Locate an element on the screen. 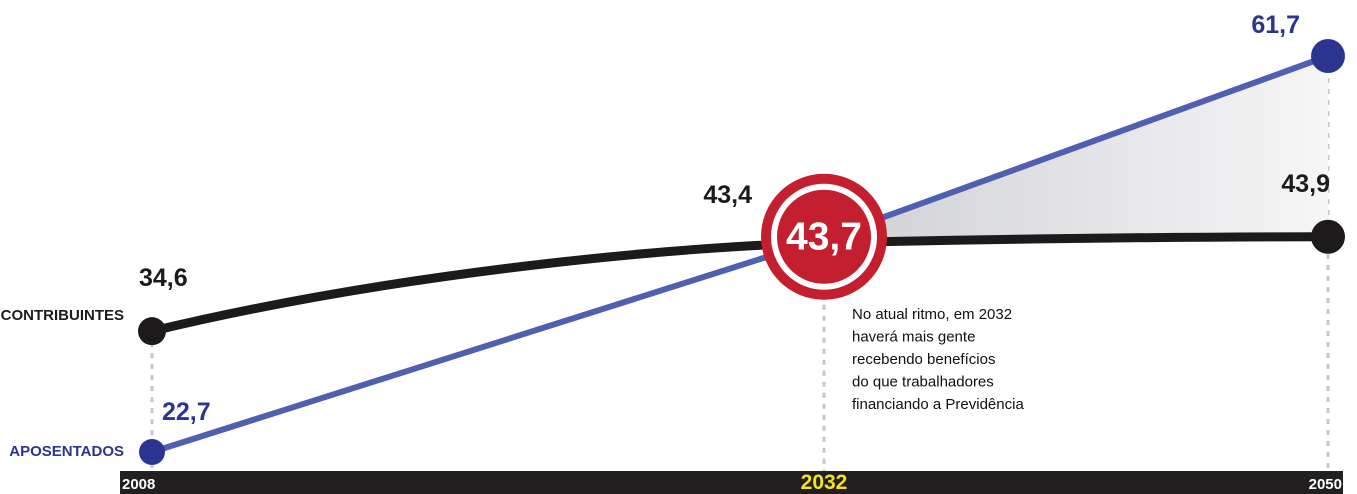 The width and height of the screenshot is (1357, 494). annotation-line: do que trabalhadores is located at coordinates (923, 382).